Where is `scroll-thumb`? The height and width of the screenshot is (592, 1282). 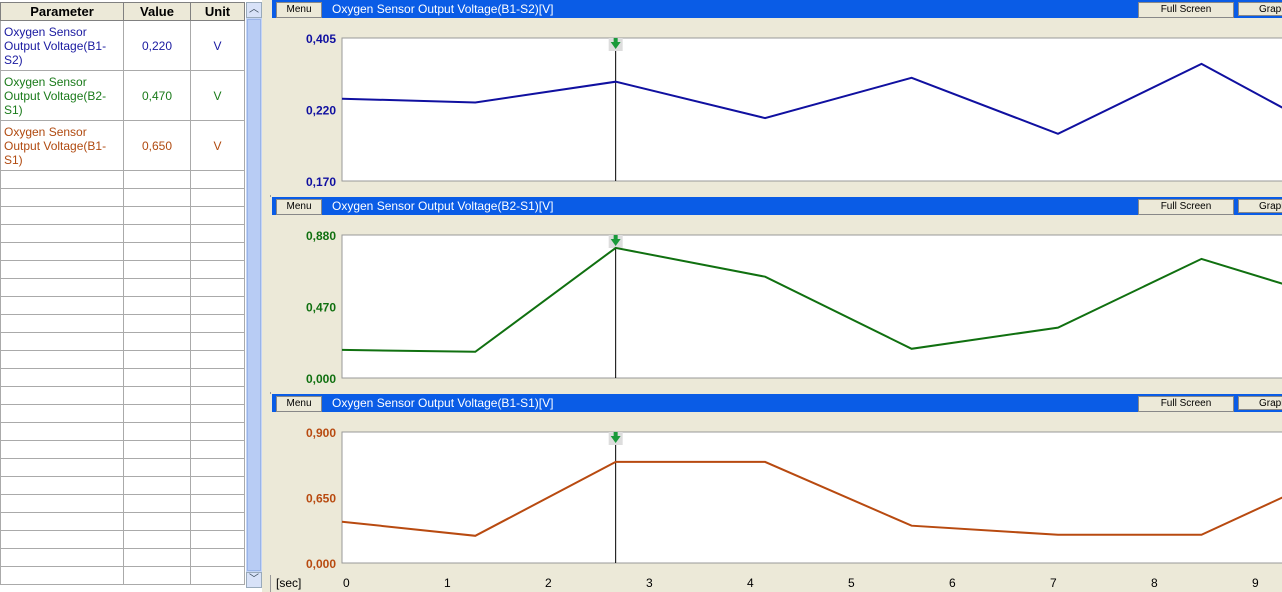 scroll-thumb is located at coordinates (254, 295).